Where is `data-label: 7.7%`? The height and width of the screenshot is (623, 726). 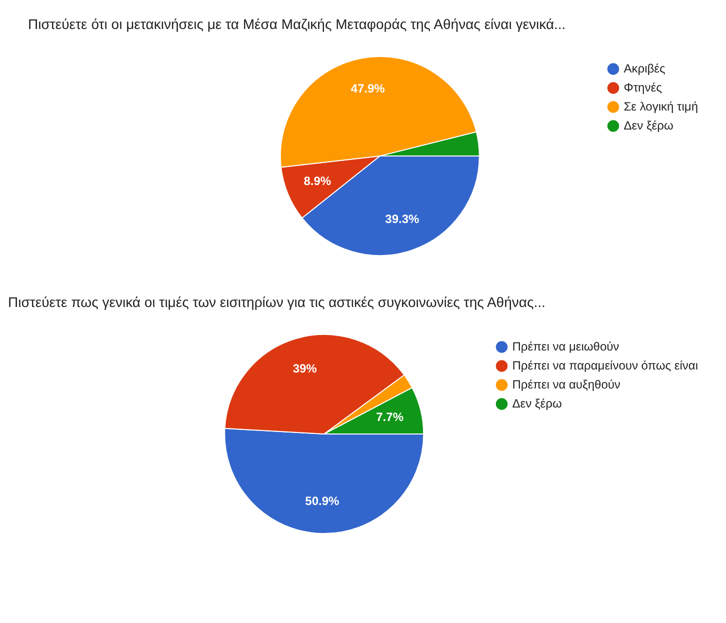
data-label: 7.7% is located at coordinates (390, 417).